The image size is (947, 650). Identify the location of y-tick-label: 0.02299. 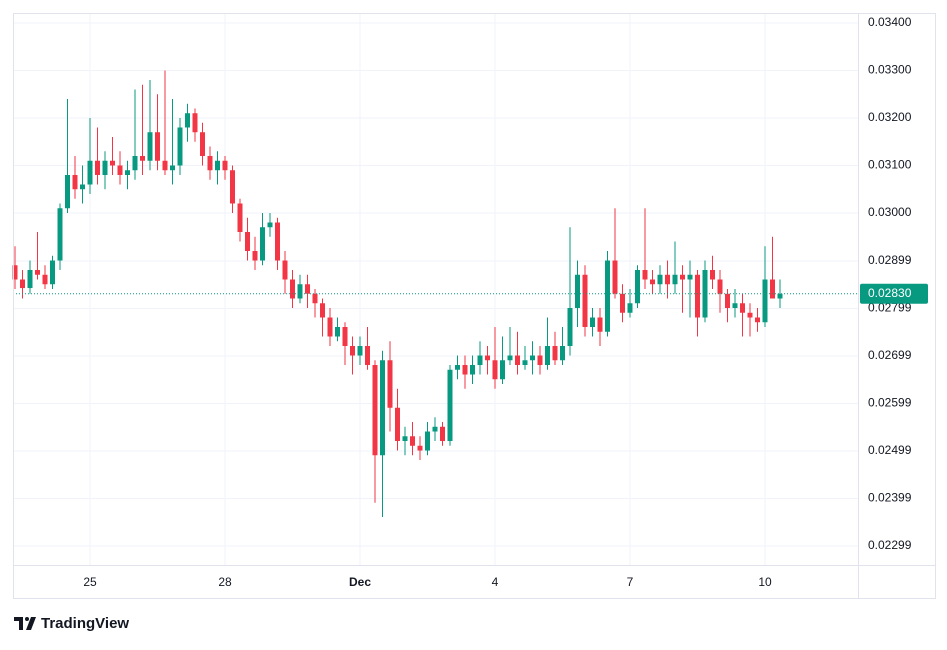
(890, 545).